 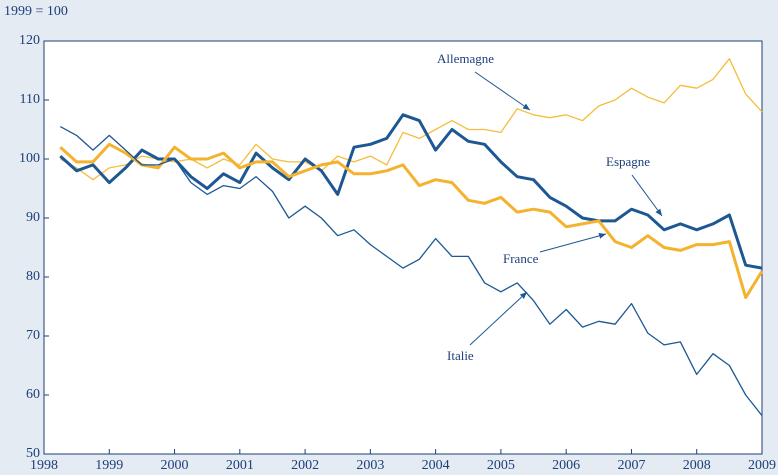 What do you see at coordinates (305, 465) in the screenshot?
I see `x-tick-label: 2002` at bounding box center [305, 465].